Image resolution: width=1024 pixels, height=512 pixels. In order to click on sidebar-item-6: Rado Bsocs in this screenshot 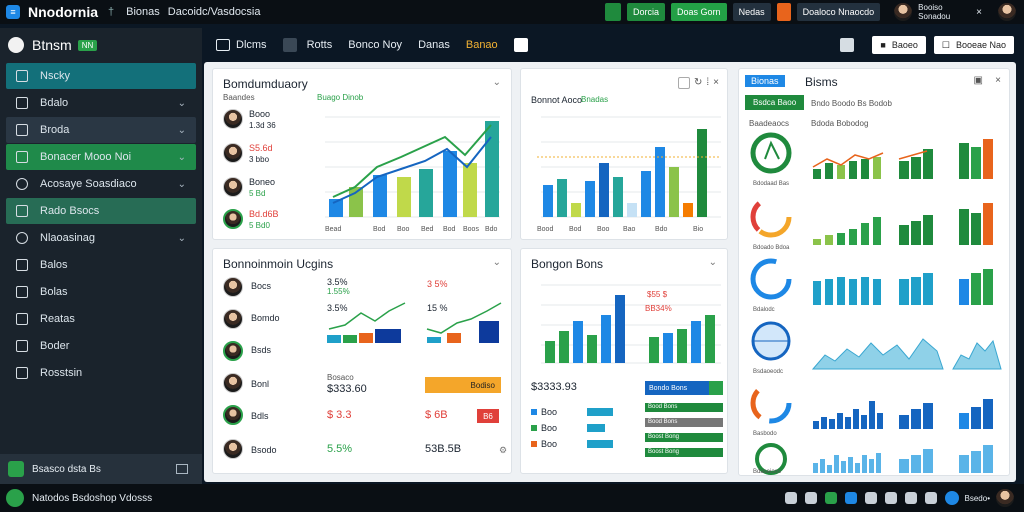, I will do `click(101, 211)`.